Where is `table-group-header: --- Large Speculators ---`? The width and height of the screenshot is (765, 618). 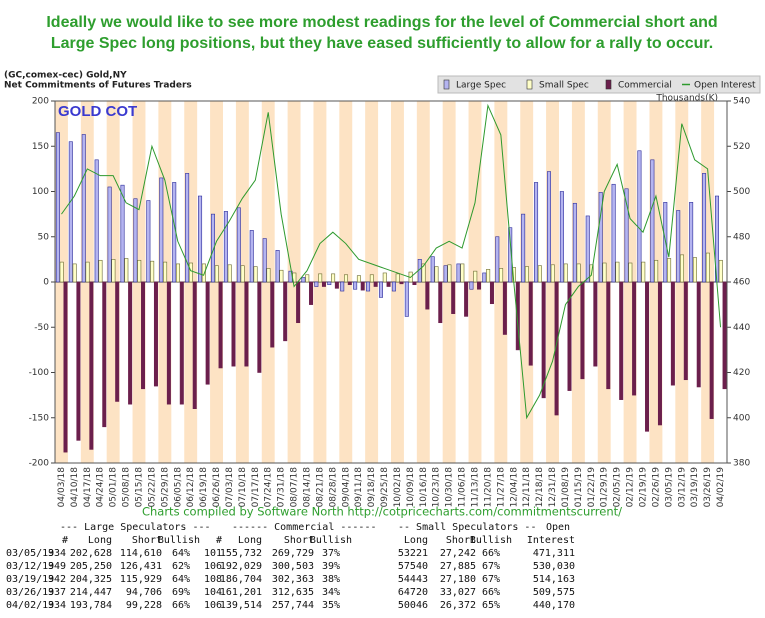 table-group-header: --- Large Speculators --- is located at coordinates (135, 527).